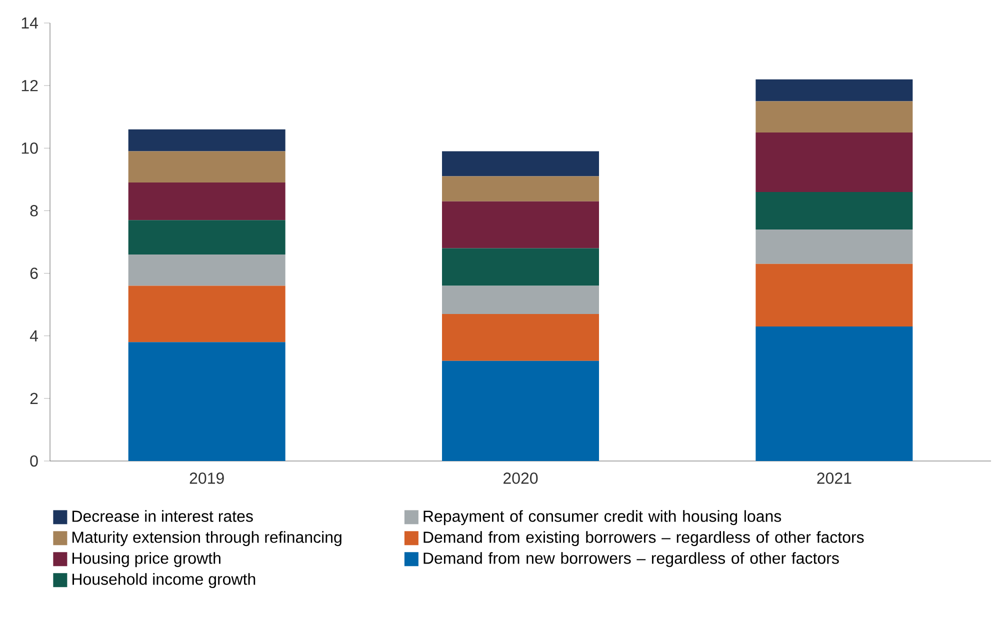 This screenshot has width=992, height=622. I want to click on y-tick-label: 4, so click(34, 336).